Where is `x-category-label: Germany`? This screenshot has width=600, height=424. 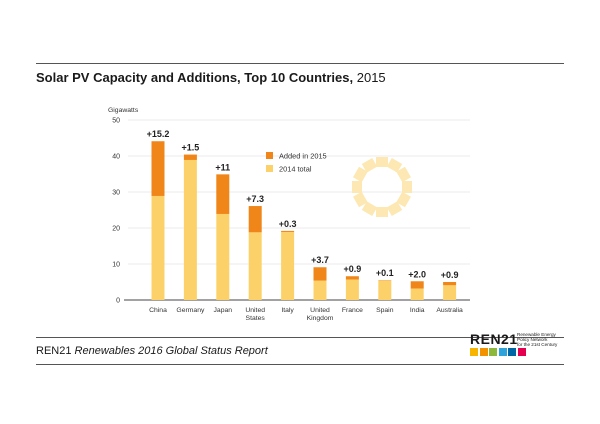
x-category-label: Germany is located at coordinates (190, 310).